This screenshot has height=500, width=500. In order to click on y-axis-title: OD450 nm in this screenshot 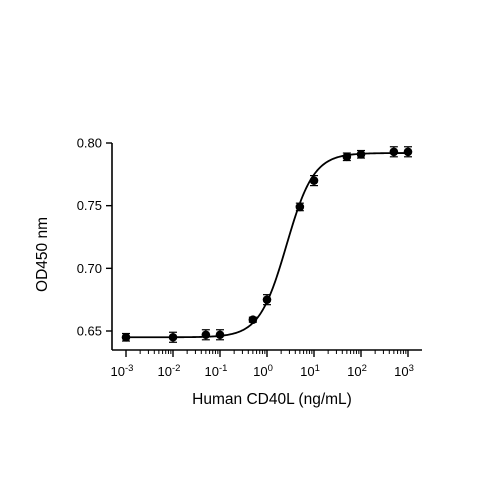, I will do `click(42, 254)`.